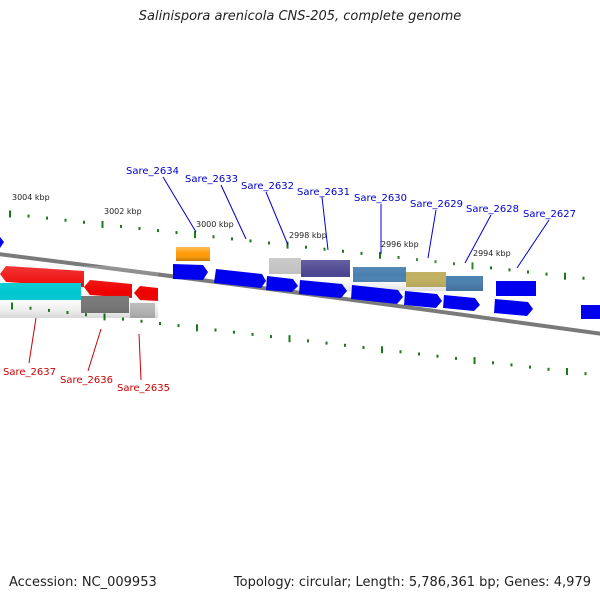 The height and width of the screenshot is (600, 600). What do you see at coordinates (436, 204) in the screenshot?
I see `gene-label-sare-2629: Sare_2629` at bounding box center [436, 204].